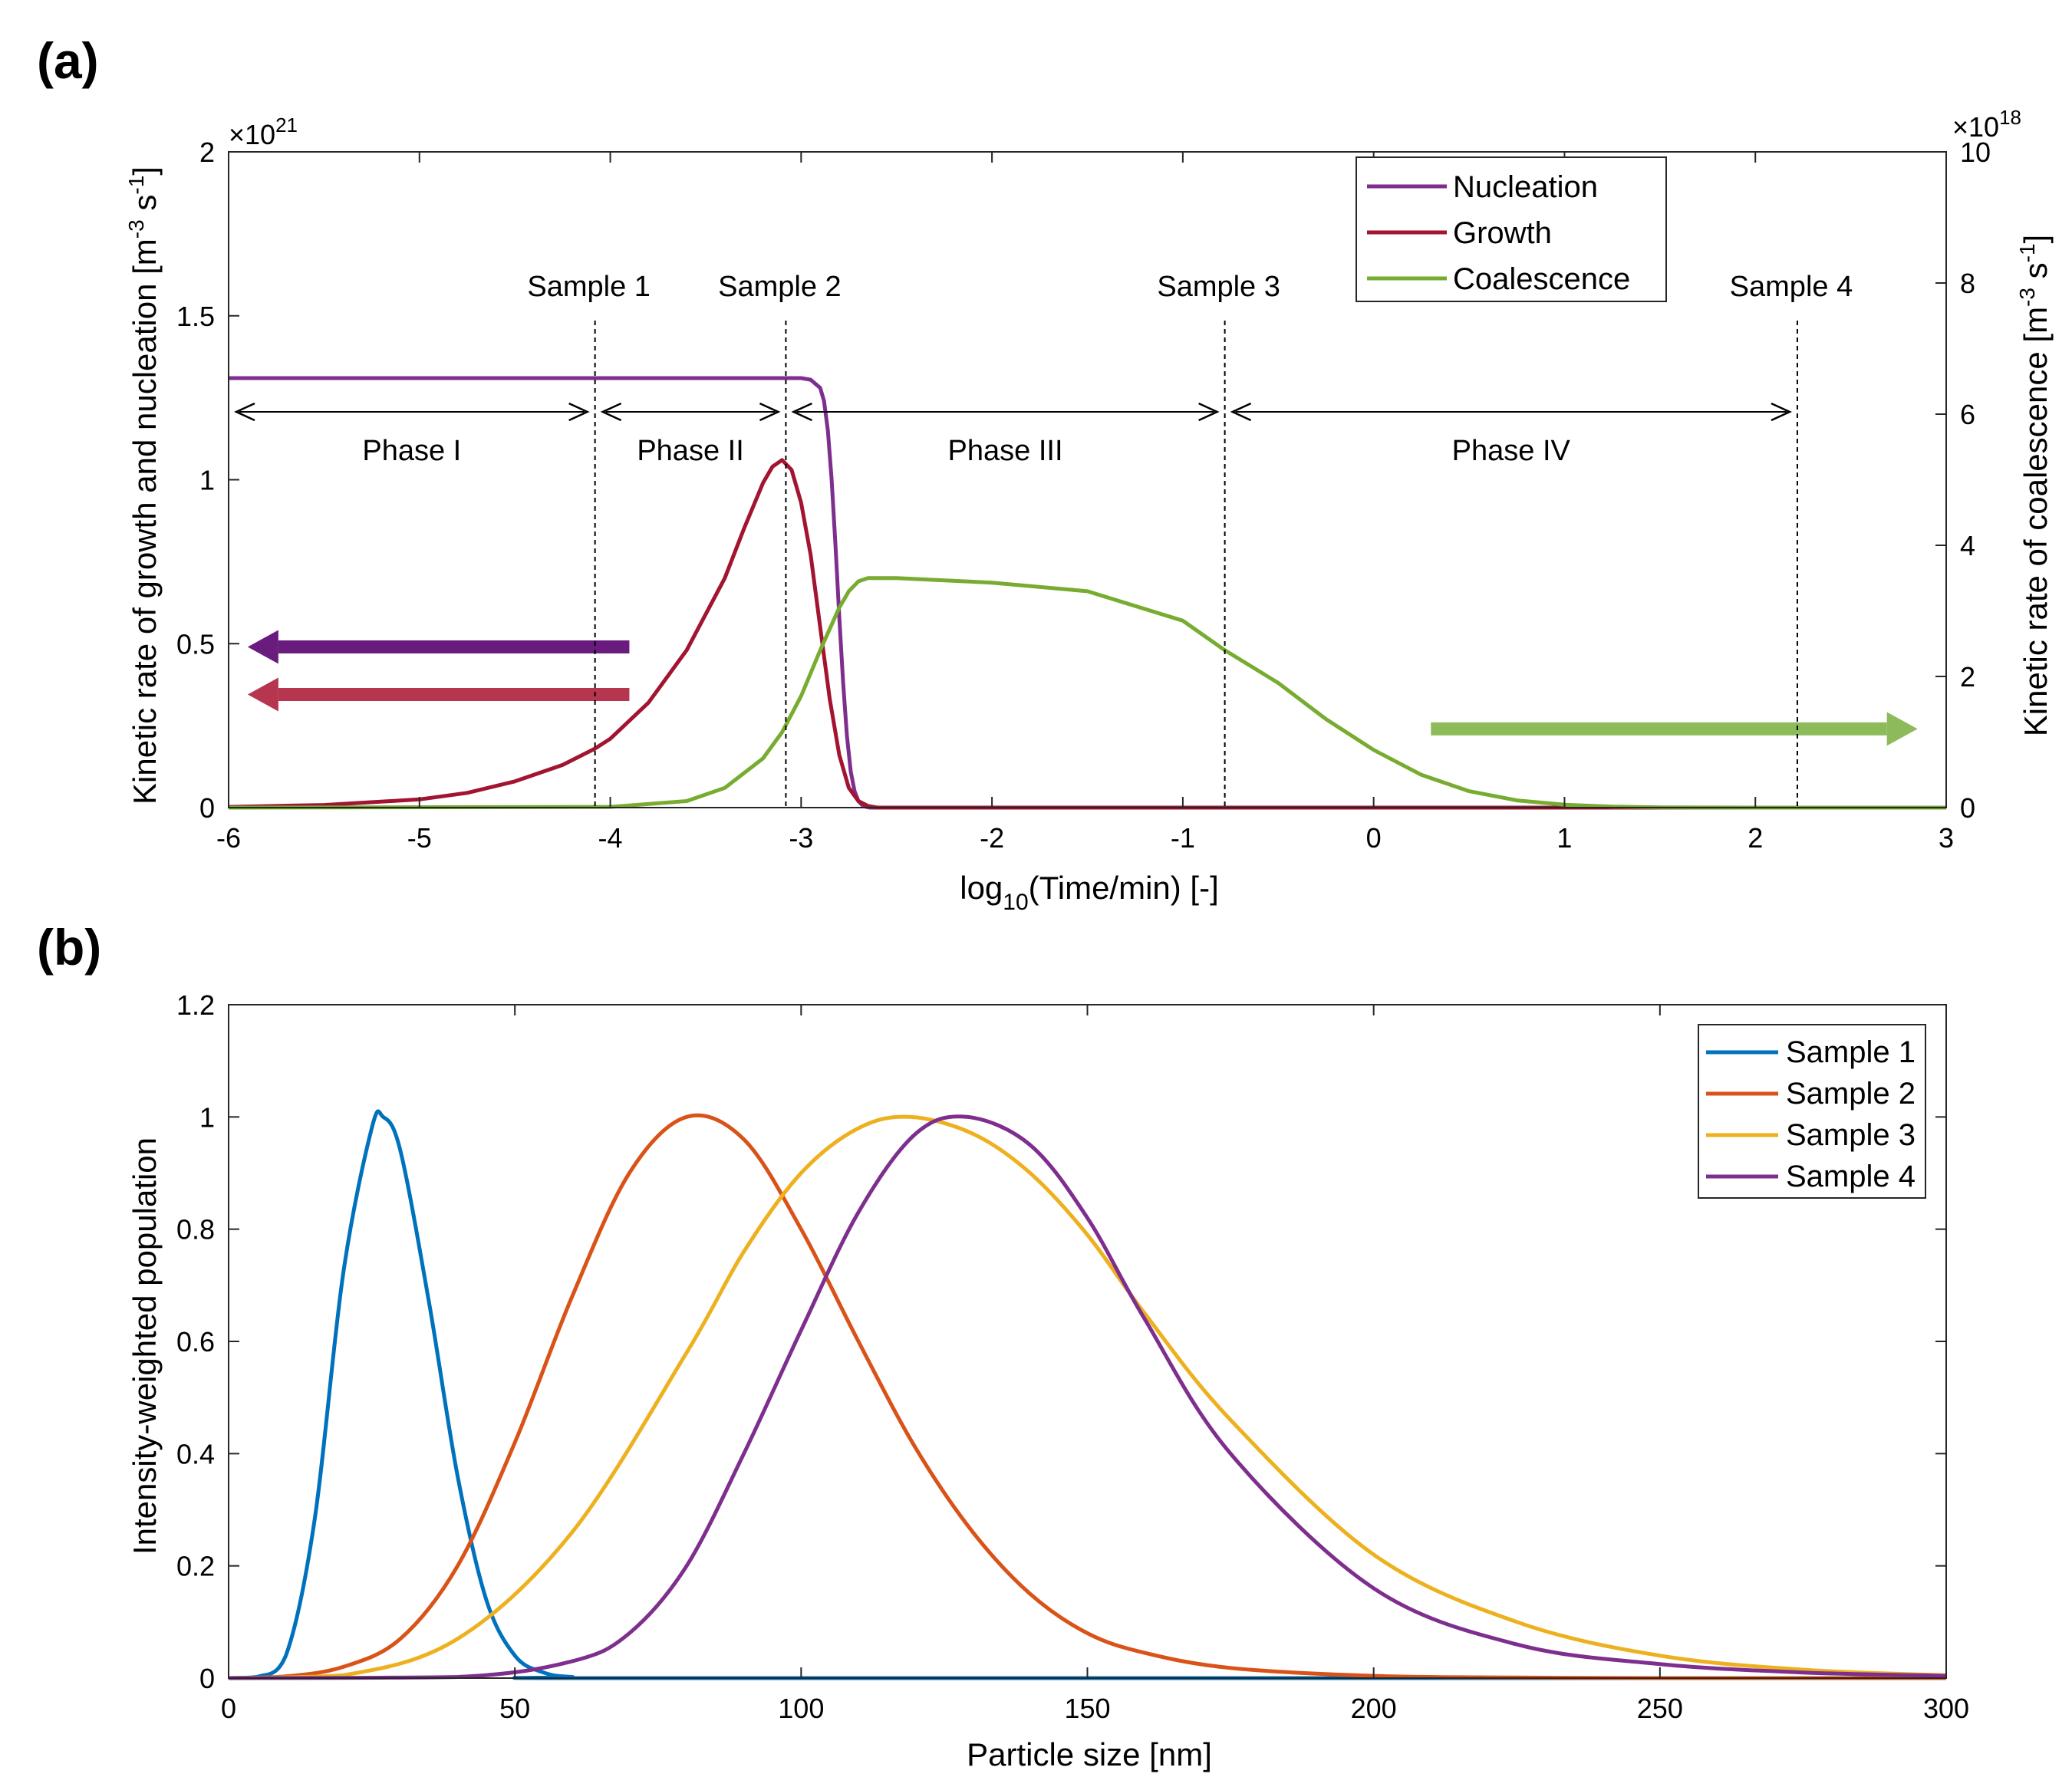 The height and width of the screenshot is (1787, 2072). Describe the element at coordinates (1564, 838) in the screenshot. I see `x-tick-label: 1` at that location.